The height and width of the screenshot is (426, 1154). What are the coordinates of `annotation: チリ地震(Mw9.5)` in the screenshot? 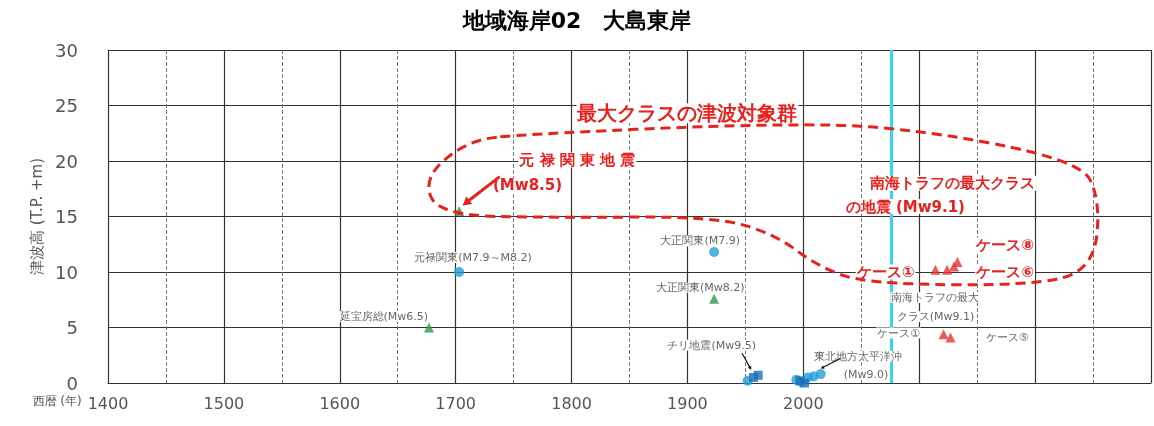 It's located at (712, 345).